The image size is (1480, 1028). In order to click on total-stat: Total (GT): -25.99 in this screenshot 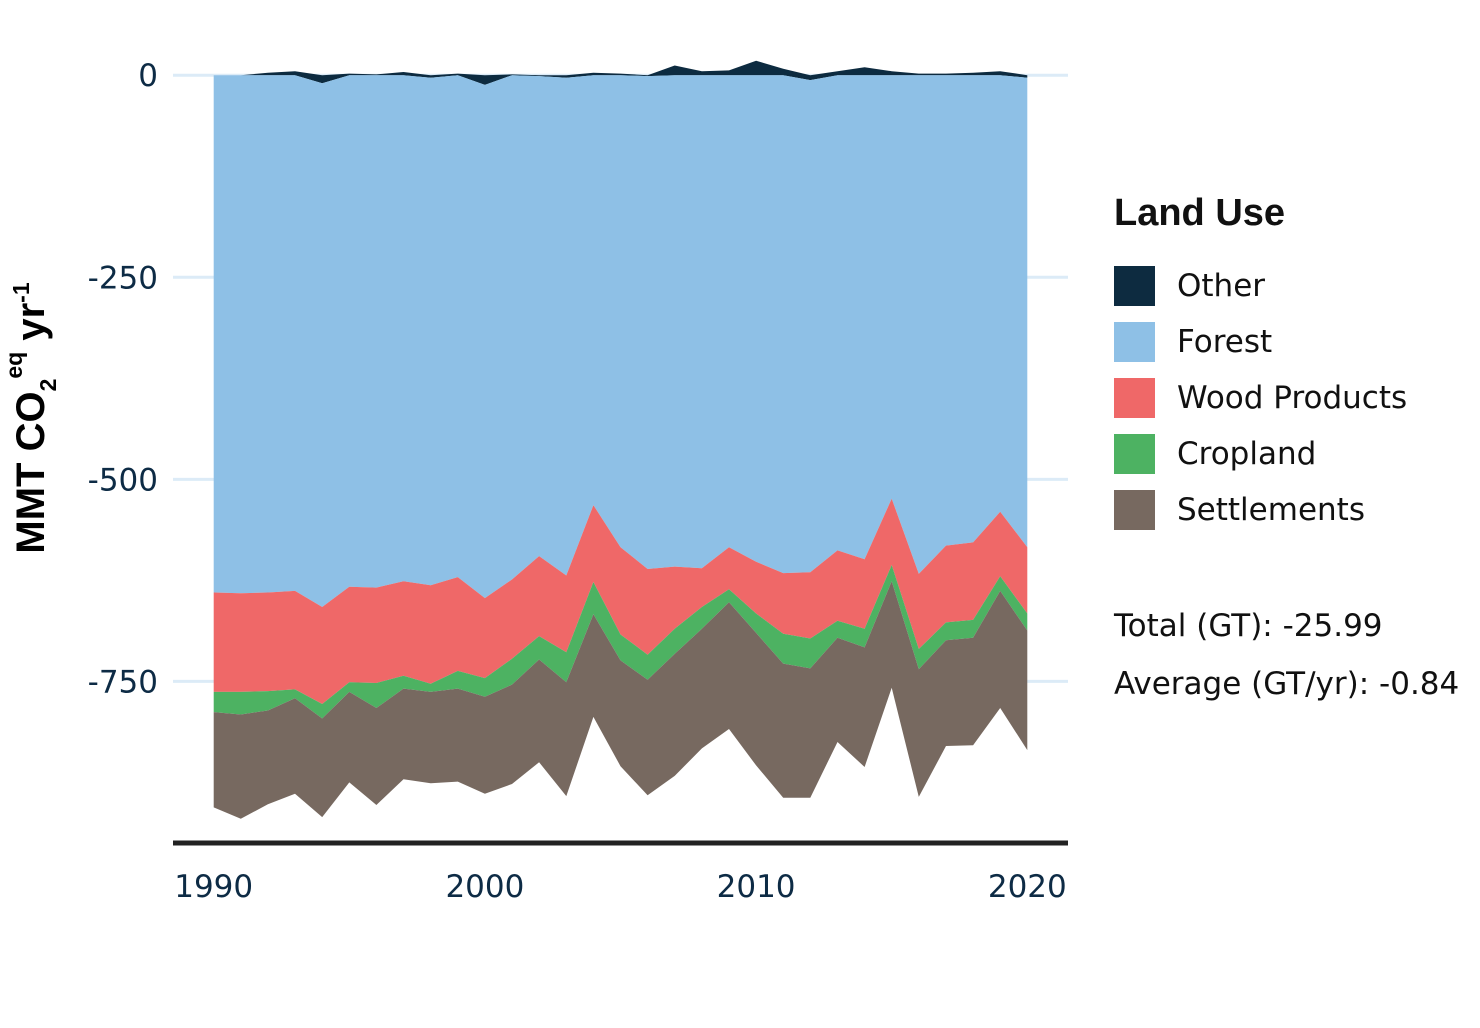, I will do `click(1248, 626)`.